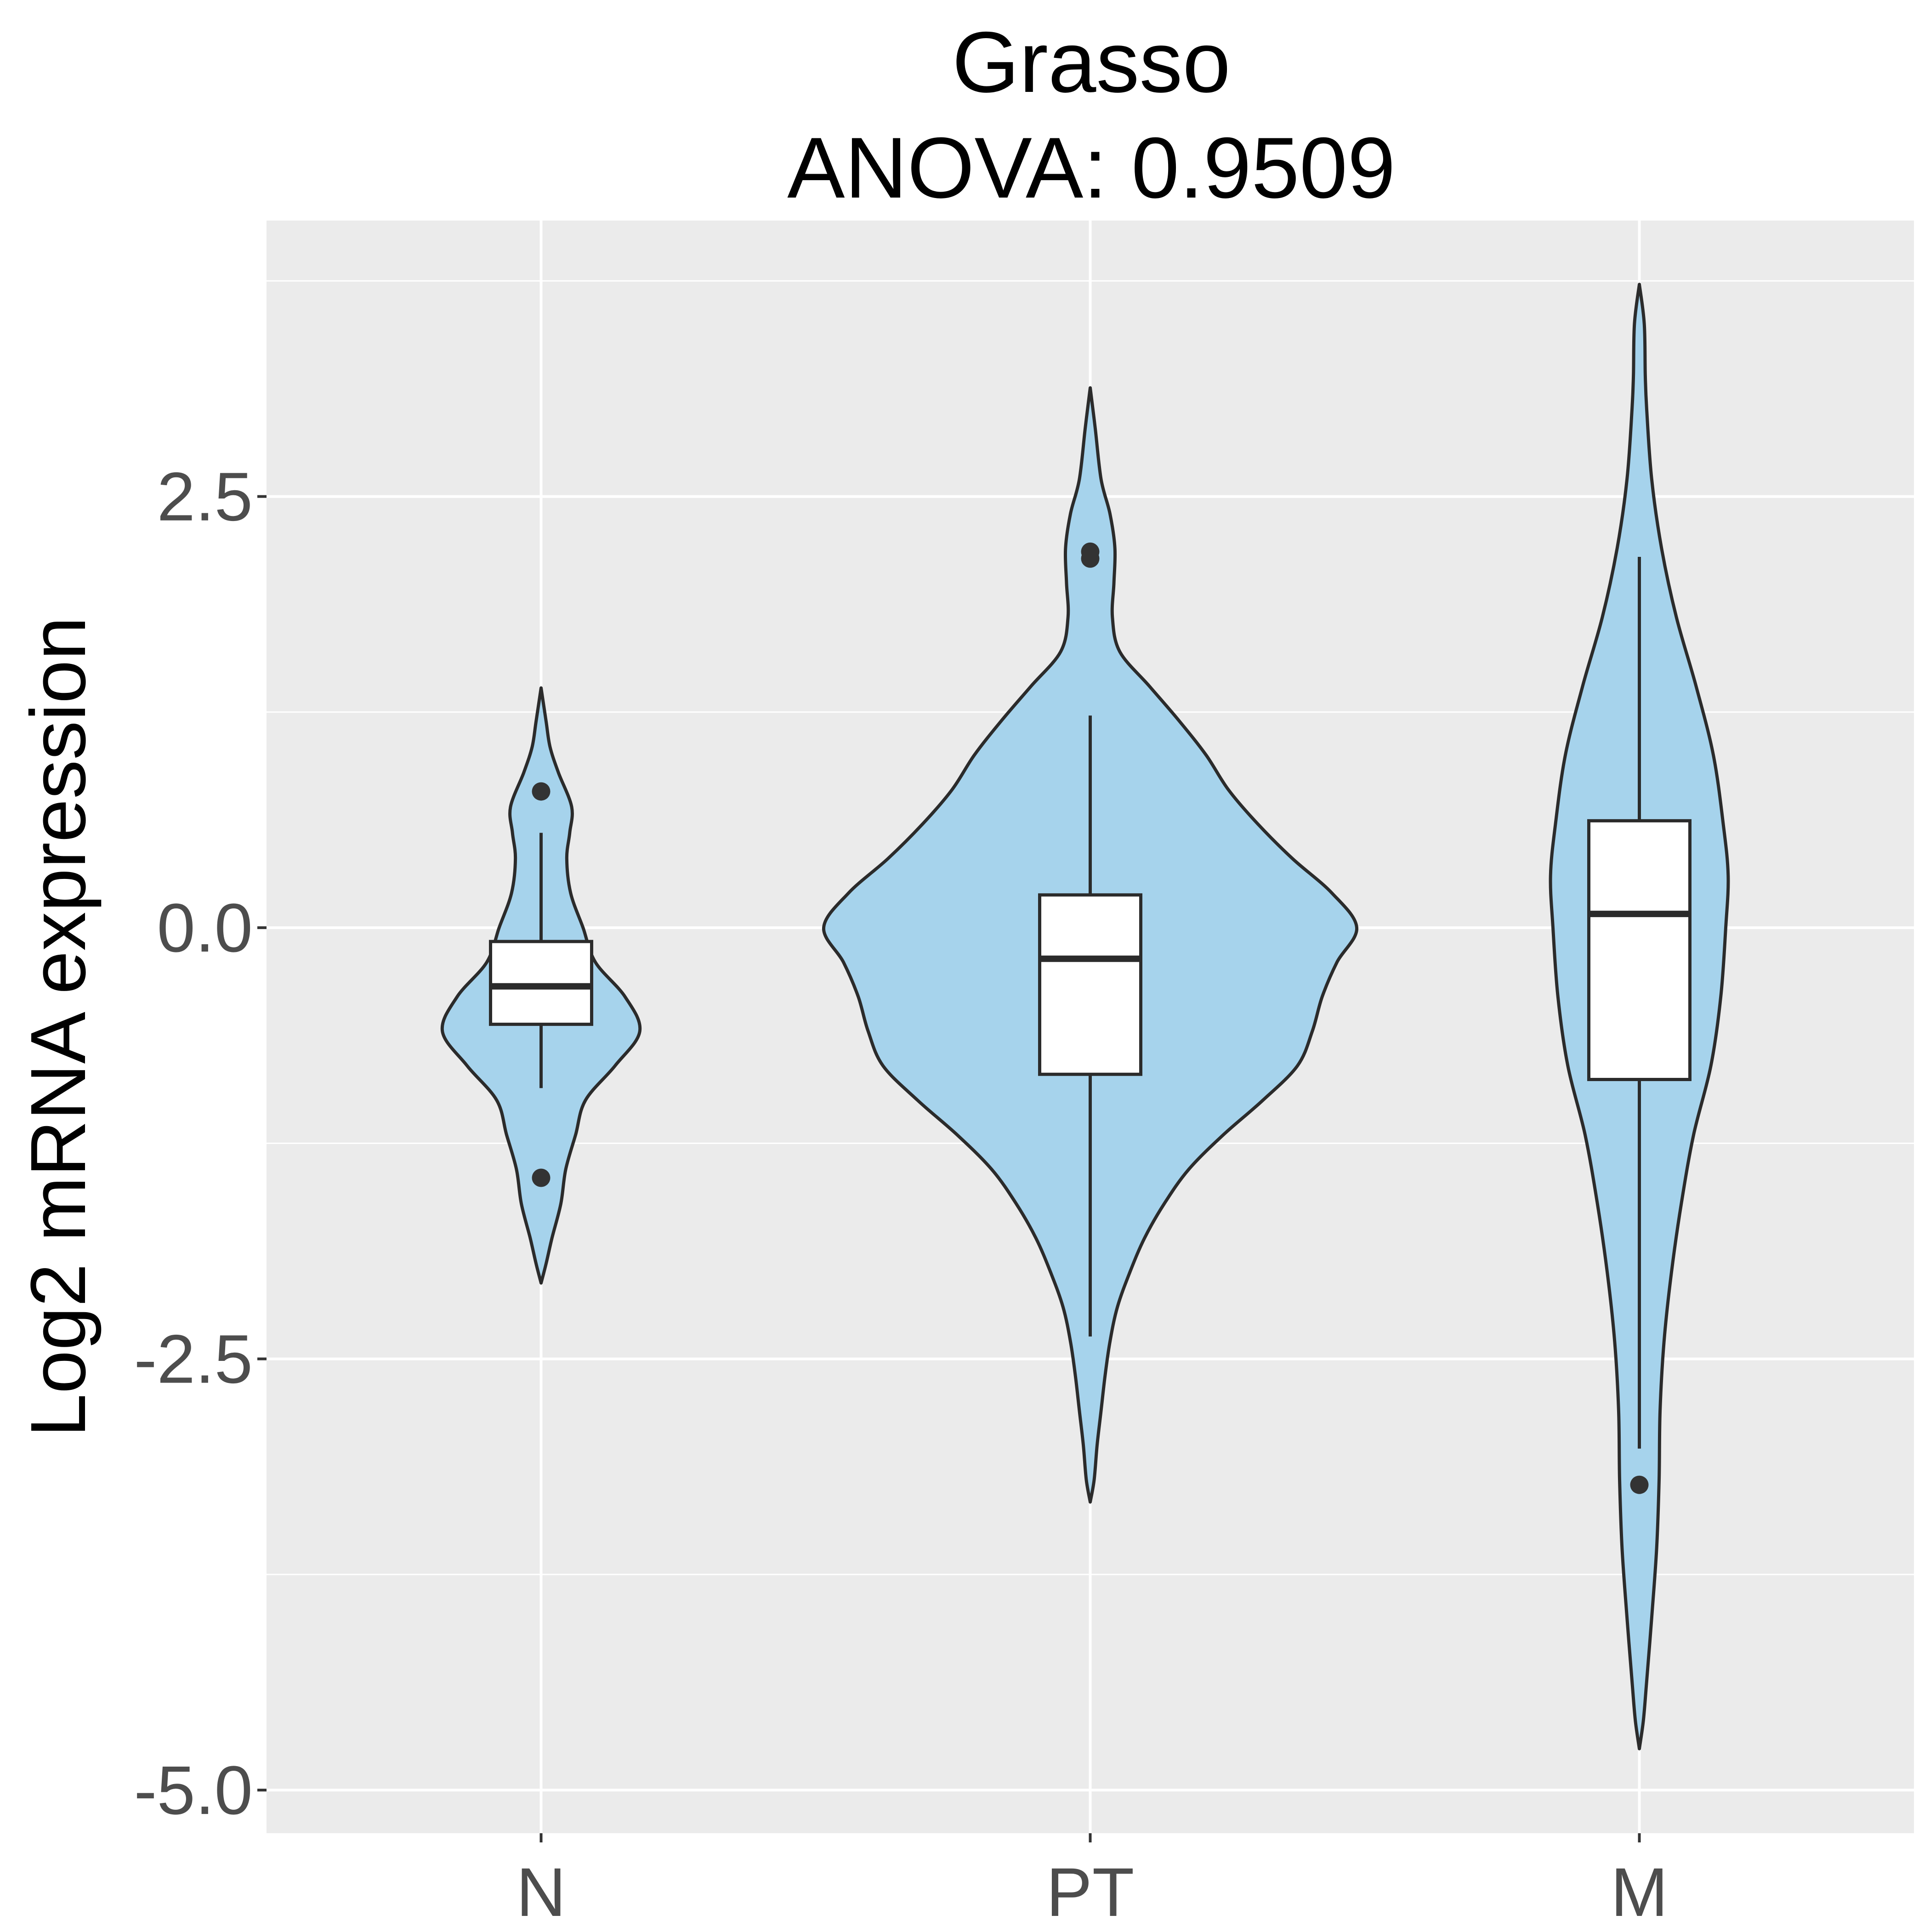 This screenshot has width=1930, height=1932. What do you see at coordinates (1639, 1891) in the screenshot?
I see `x-tick-label: M` at bounding box center [1639, 1891].